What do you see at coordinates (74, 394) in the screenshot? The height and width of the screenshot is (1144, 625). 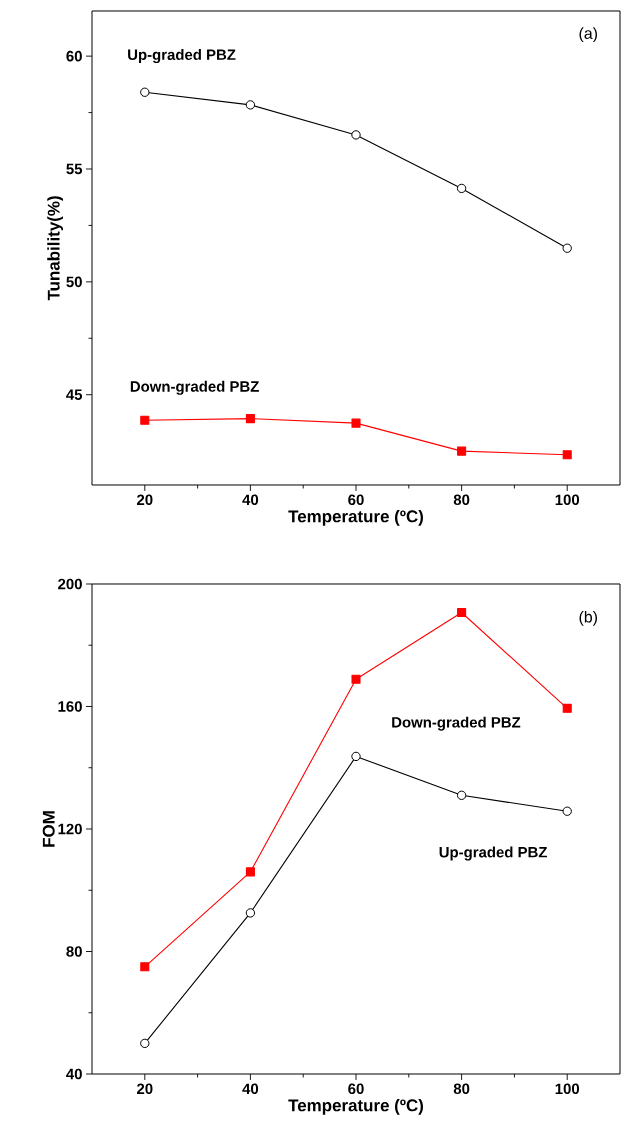 I see `y-tick-label: 45` at bounding box center [74, 394].